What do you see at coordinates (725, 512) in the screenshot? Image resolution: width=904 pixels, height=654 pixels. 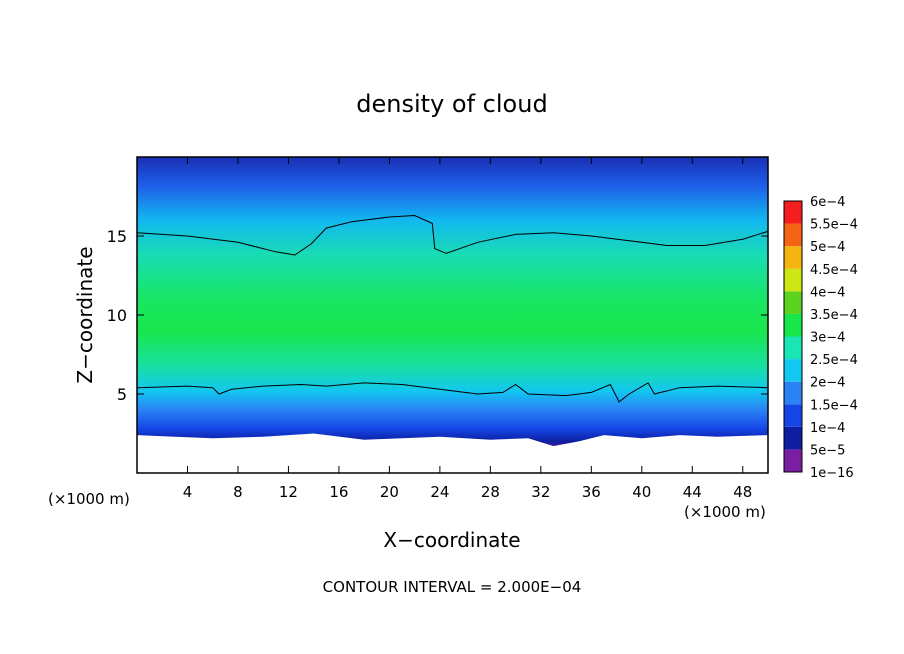 I see `x-unit-right: (×1000 m)` at bounding box center [725, 512].